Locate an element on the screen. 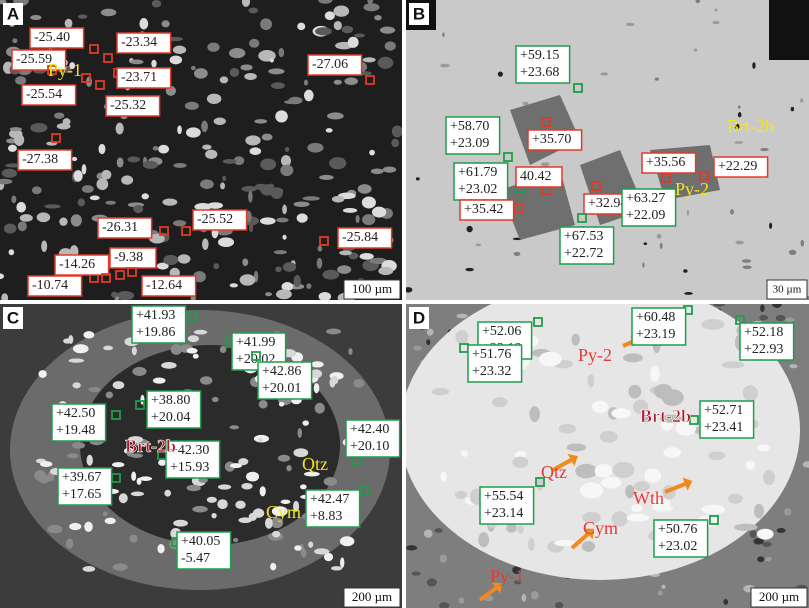 Image resolution: width=809 pixels, height=608 pixels. scale-bar-box is located at coordinates (372, 289).